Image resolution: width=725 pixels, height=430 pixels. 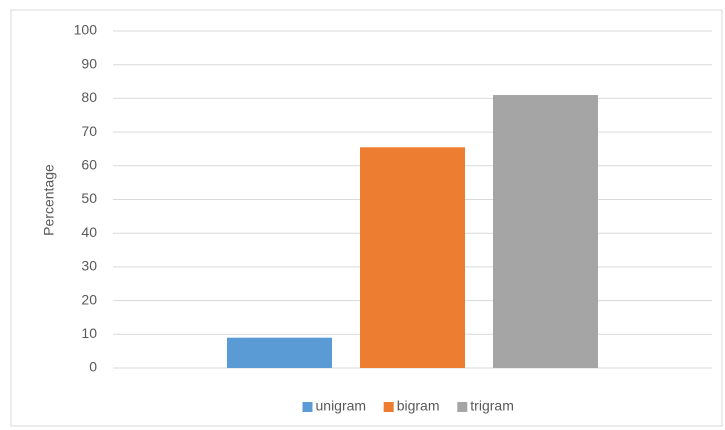 What do you see at coordinates (418, 406) in the screenshot?
I see `legend-label: bigram` at bounding box center [418, 406].